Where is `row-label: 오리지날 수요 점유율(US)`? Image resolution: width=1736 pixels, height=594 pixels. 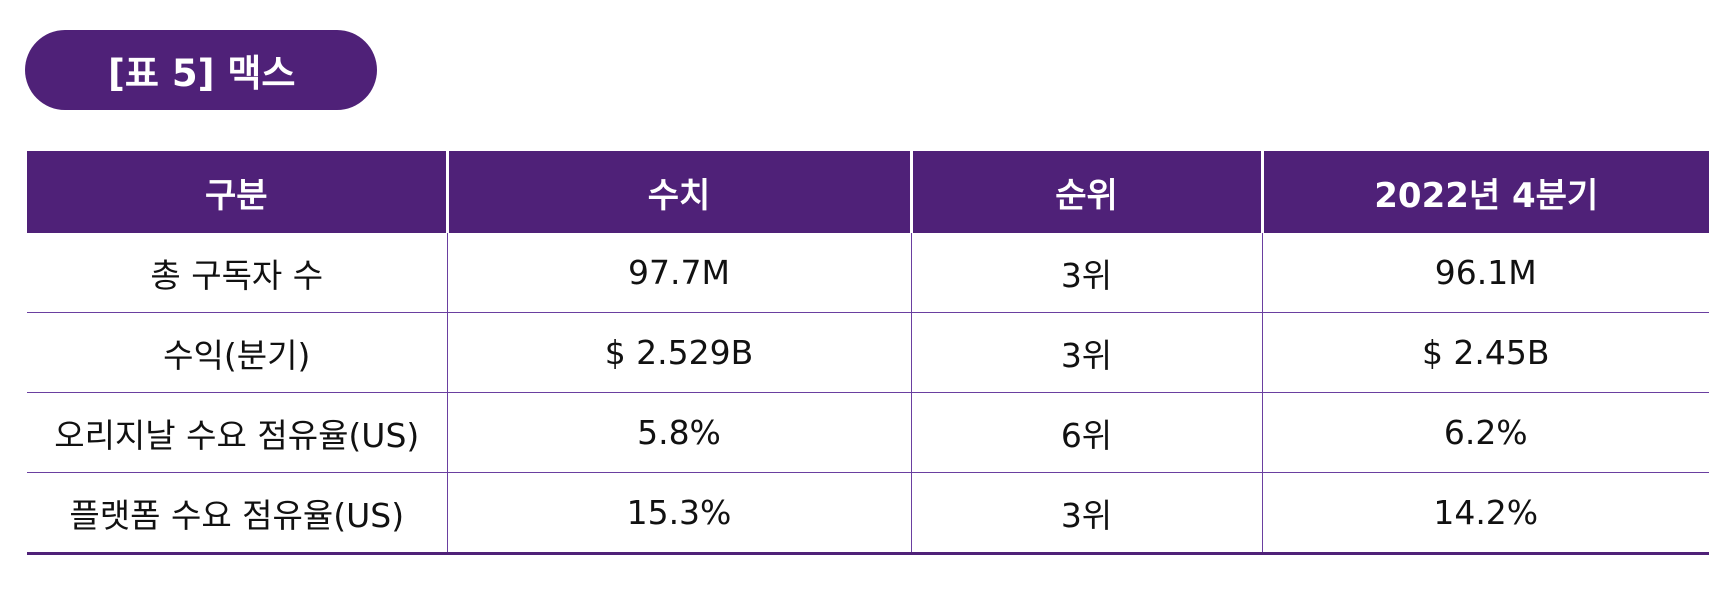
row-label: 오리지날 수요 점유율(US) is located at coordinates (237, 432).